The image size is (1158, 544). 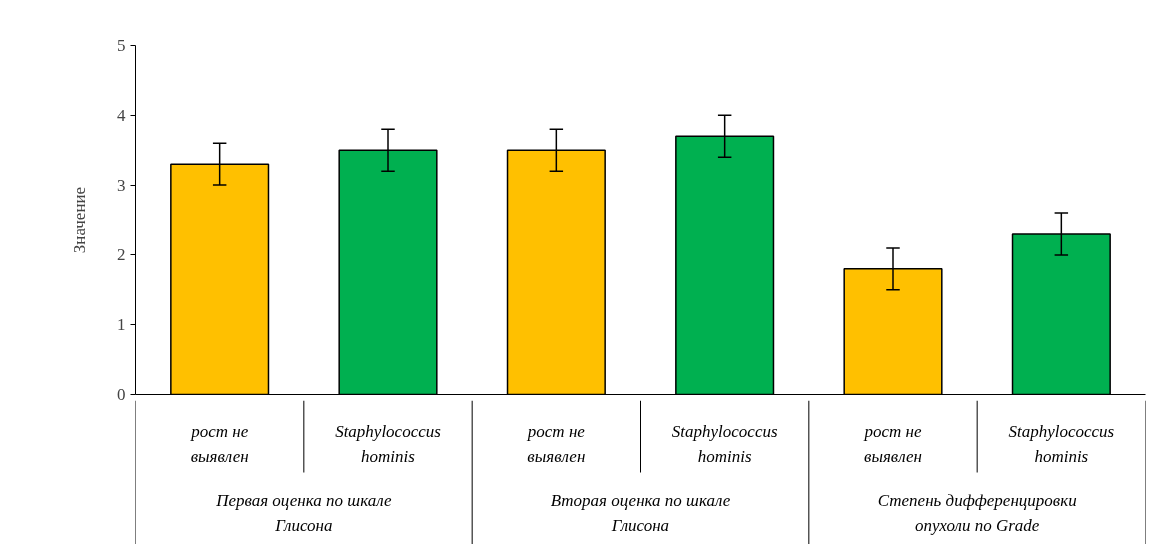 What do you see at coordinates (121, 255) in the screenshot?
I see `y-tick-label: 2` at bounding box center [121, 255].